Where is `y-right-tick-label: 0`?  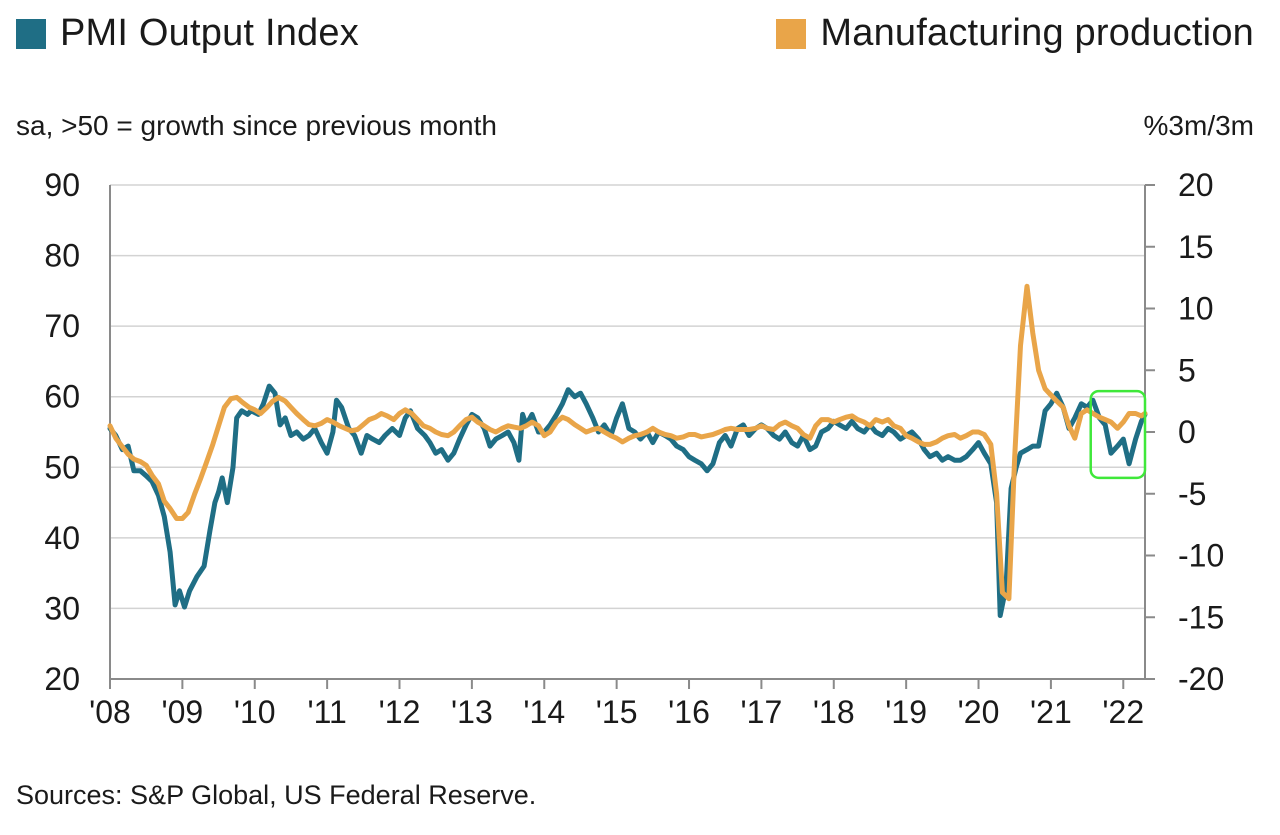
y-right-tick-label: 0 is located at coordinates (1187, 432).